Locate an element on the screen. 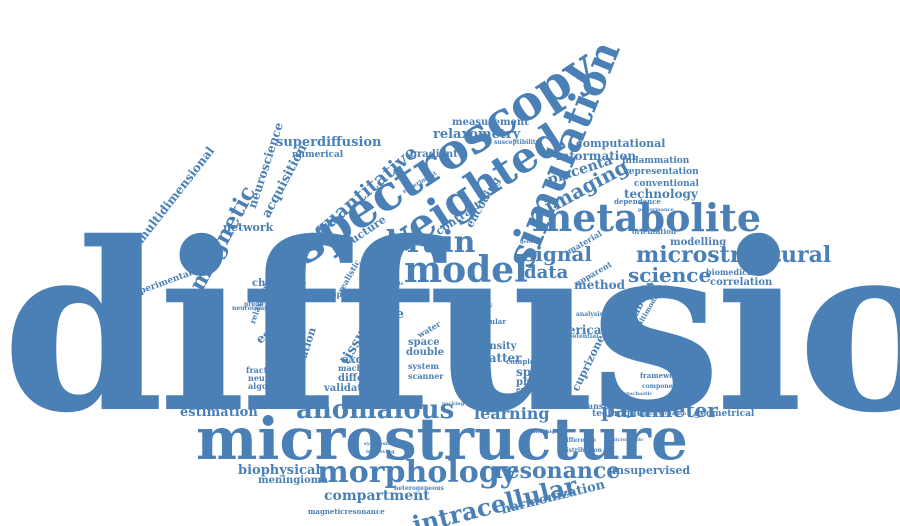  word-prediction: prediction is located at coordinates (261, 304).